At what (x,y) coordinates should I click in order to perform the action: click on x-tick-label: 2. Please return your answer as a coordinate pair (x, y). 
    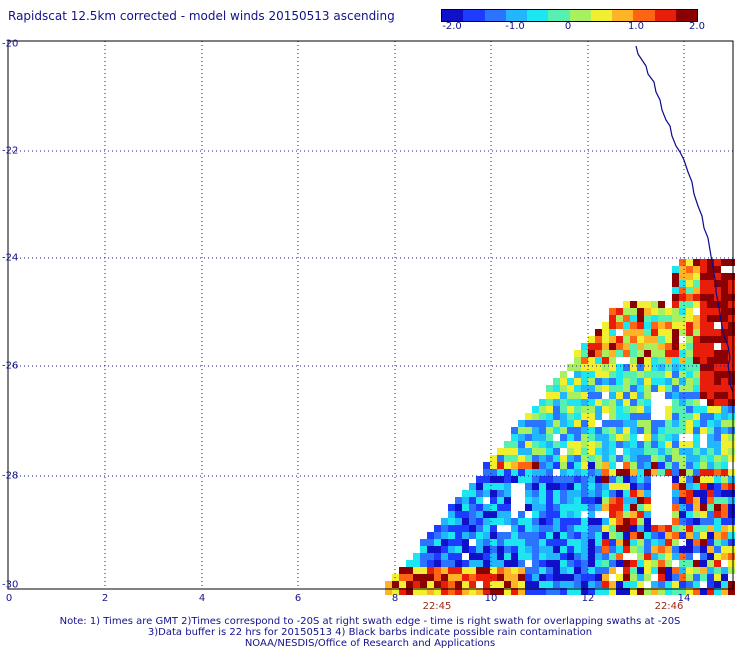
    Looking at the image, I should click on (105, 598).